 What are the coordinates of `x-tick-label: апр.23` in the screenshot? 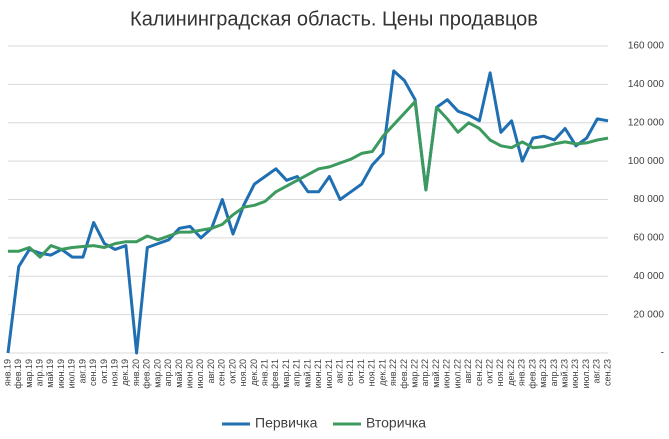 It's located at (554, 372).